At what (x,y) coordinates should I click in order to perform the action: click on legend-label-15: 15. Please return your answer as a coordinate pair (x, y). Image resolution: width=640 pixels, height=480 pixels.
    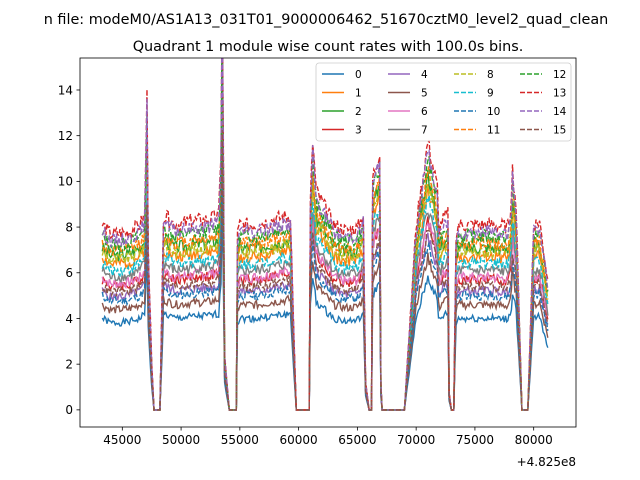
    Looking at the image, I should click on (559, 131).